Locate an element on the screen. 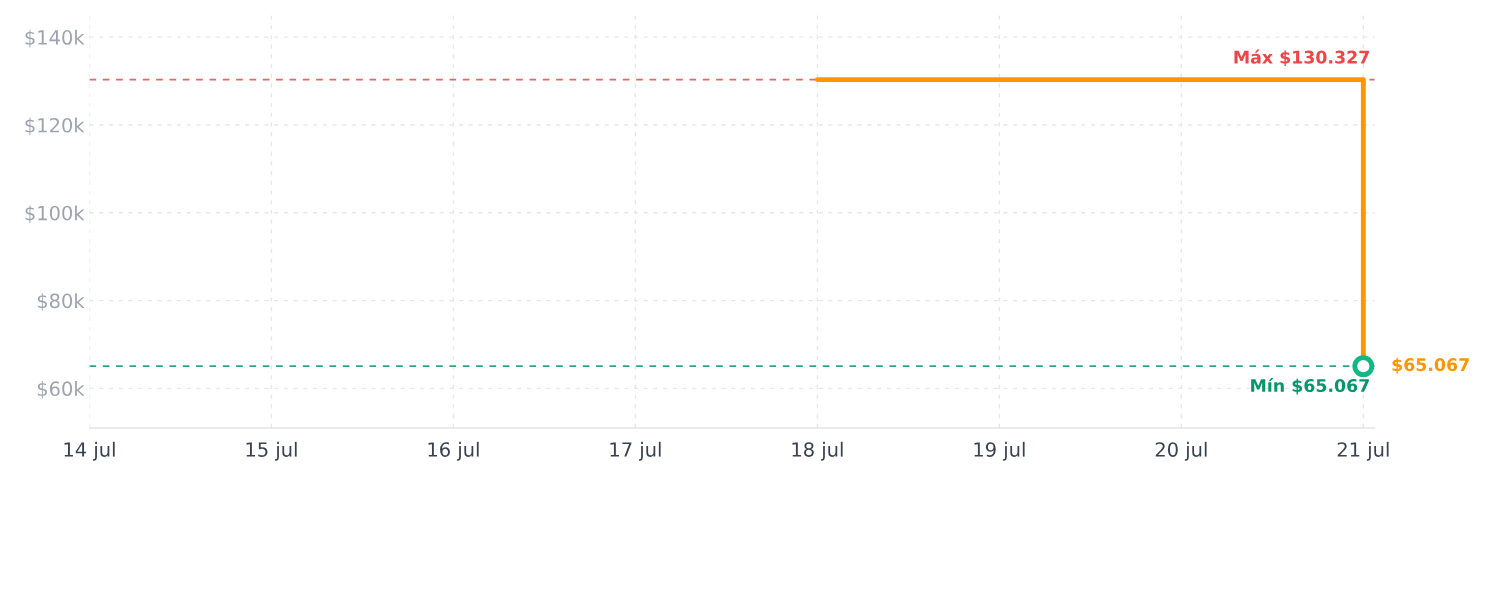 This screenshot has width=1491, height=607. y-tick-label: $60k is located at coordinates (61, 390).